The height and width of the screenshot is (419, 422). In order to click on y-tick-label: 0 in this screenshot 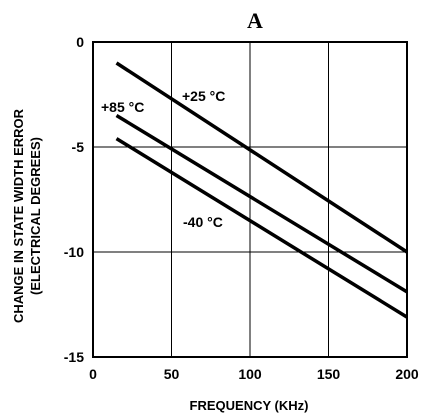, I will do `click(80, 42)`.